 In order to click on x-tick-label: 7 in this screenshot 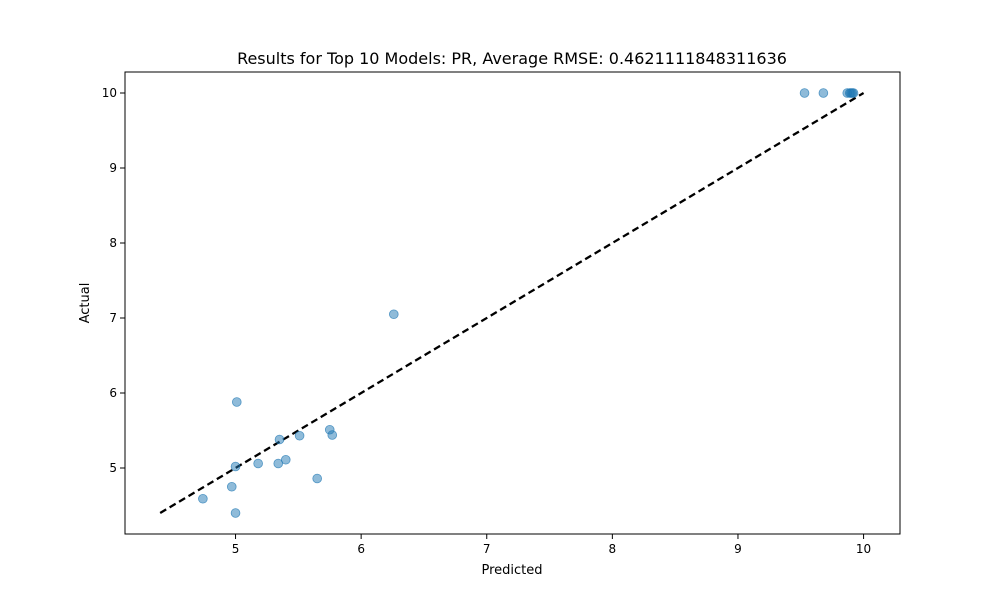, I will do `click(487, 549)`.